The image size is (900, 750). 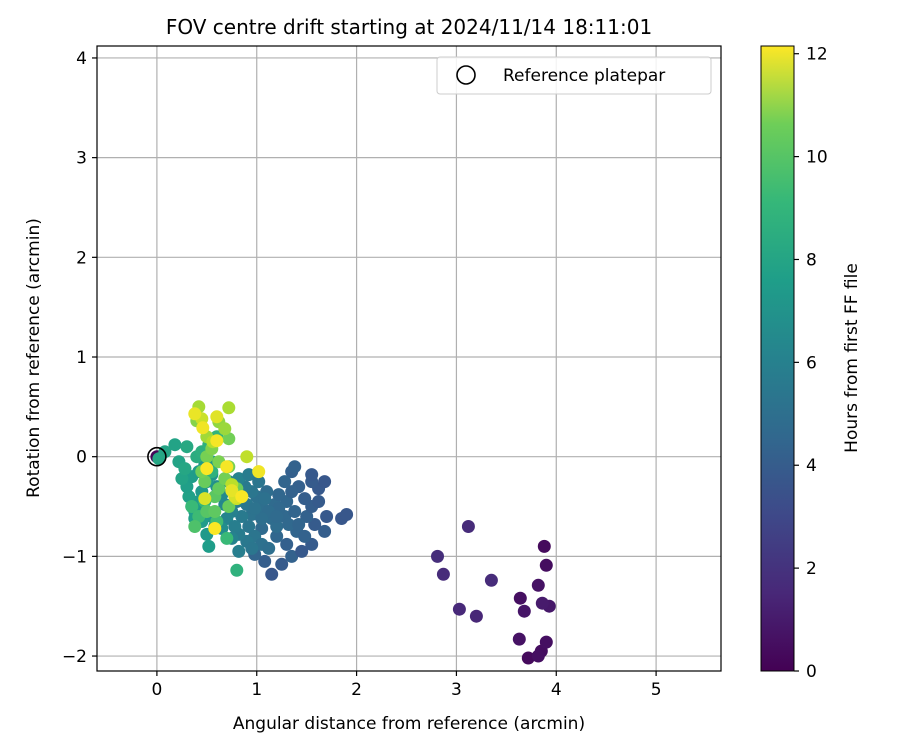 What do you see at coordinates (74, 557) in the screenshot?
I see `y-tick-label: −1` at bounding box center [74, 557].